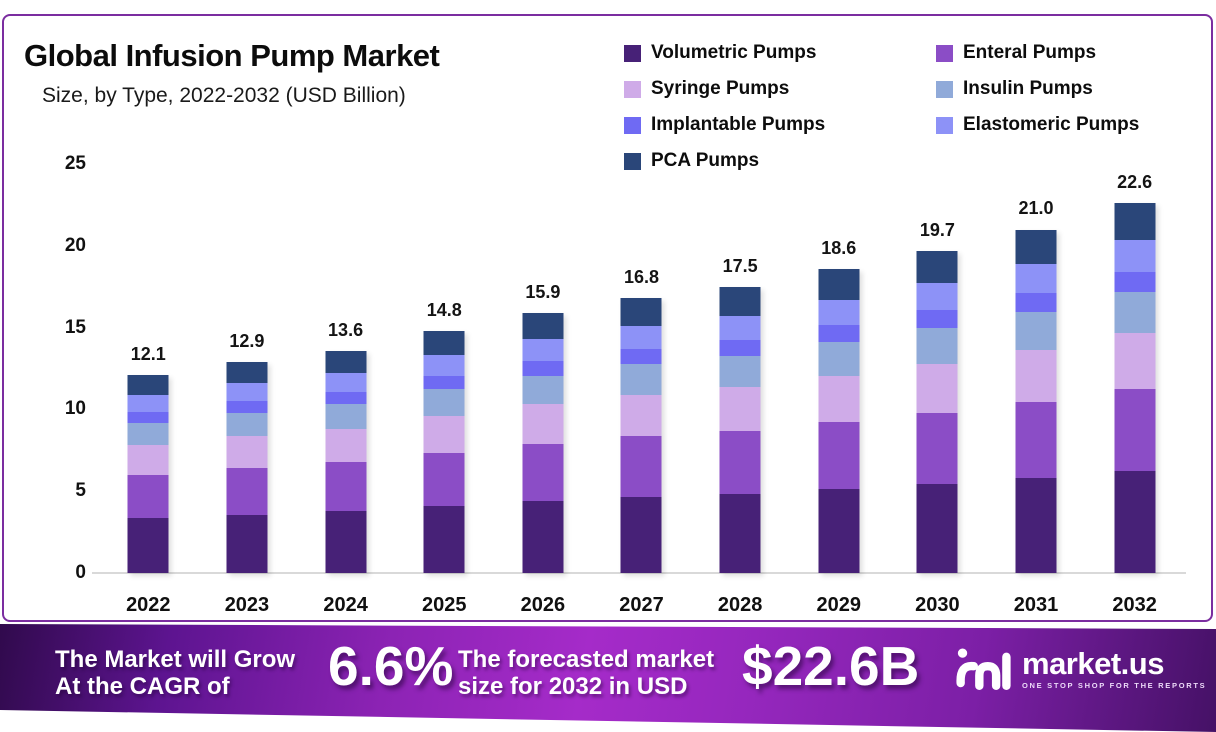 This screenshot has height=732, width=1216. I want to click on forecast-caption-line1: The forecasted market, so click(586, 659).